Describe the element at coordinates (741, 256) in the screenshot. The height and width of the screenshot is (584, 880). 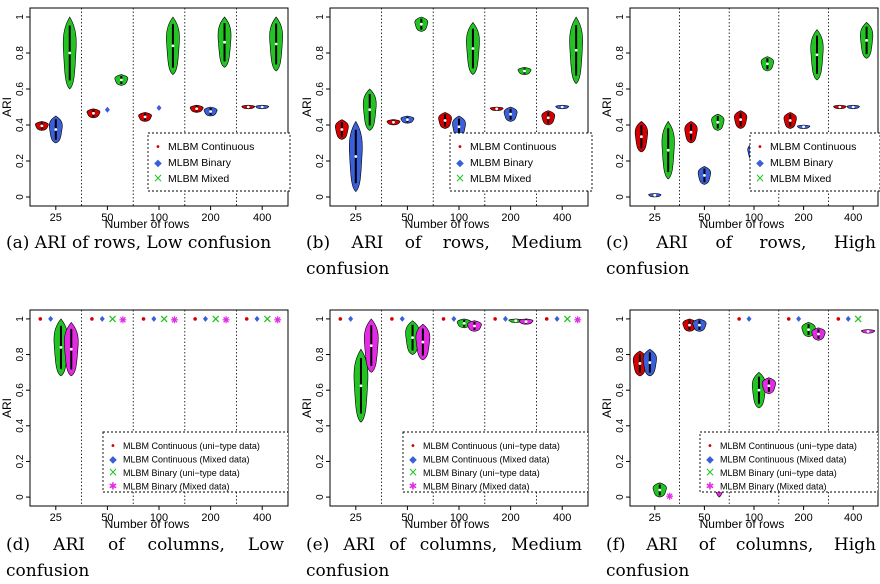
I see `caption-c: (c) ARI of rows, High confusion` at that location.